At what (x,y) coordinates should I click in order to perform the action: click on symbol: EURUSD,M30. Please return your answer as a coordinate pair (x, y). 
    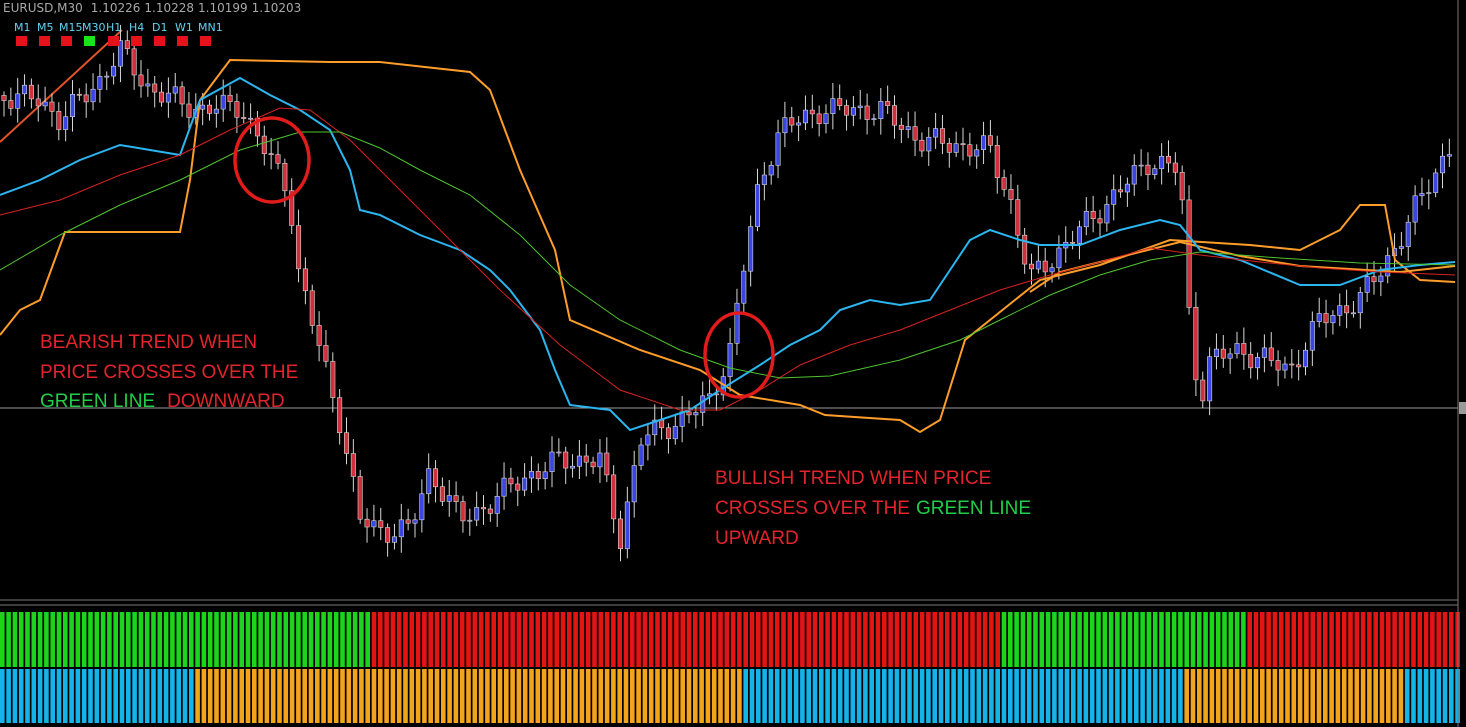
    Looking at the image, I should click on (43, 8).